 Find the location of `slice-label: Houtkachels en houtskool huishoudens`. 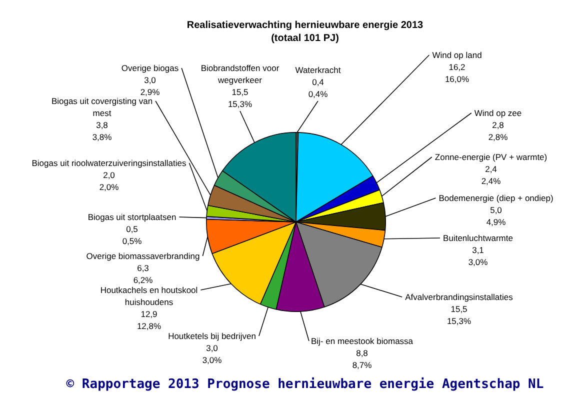

slice-label: Houtkachels en houtskool huishoudens is located at coordinates (149, 296).